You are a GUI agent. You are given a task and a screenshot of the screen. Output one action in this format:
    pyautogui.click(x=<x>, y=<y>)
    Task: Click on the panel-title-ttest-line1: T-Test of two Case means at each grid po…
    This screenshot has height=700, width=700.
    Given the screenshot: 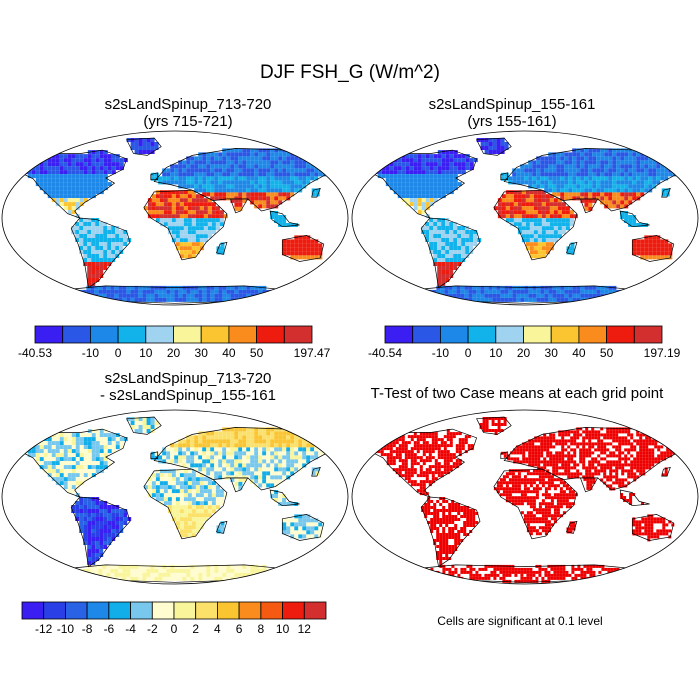 What is the action you would take?
    pyautogui.click(x=517, y=393)
    